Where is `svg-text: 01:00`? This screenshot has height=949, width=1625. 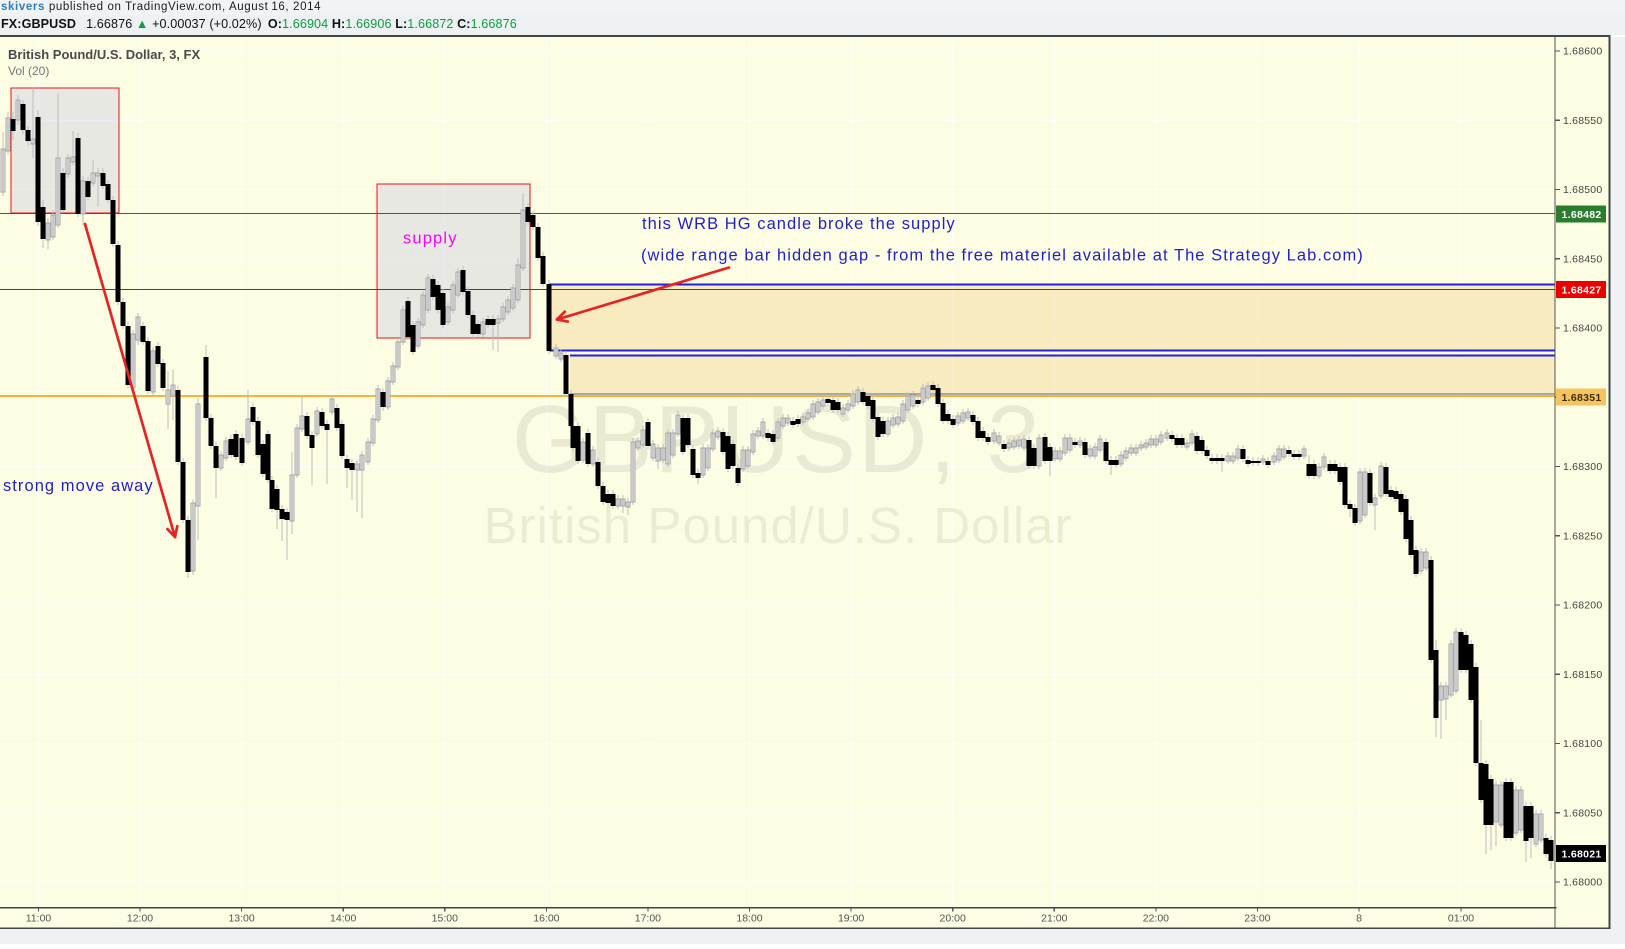 svg-text: 01:00 is located at coordinates (1461, 919).